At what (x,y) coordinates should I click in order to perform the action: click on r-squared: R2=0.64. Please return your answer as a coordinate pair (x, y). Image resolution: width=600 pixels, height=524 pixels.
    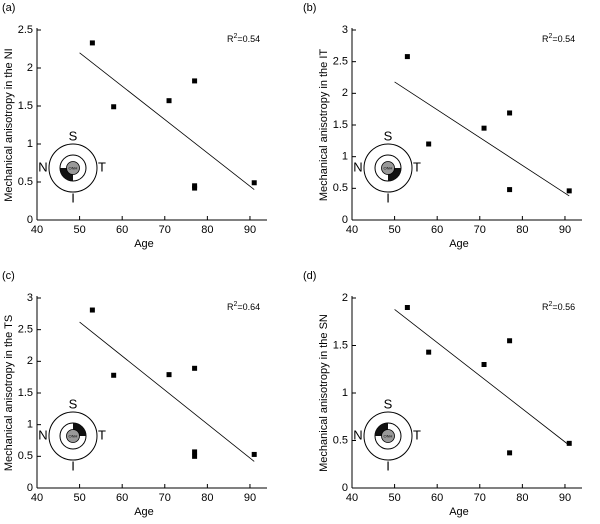
    Looking at the image, I should click on (243, 307).